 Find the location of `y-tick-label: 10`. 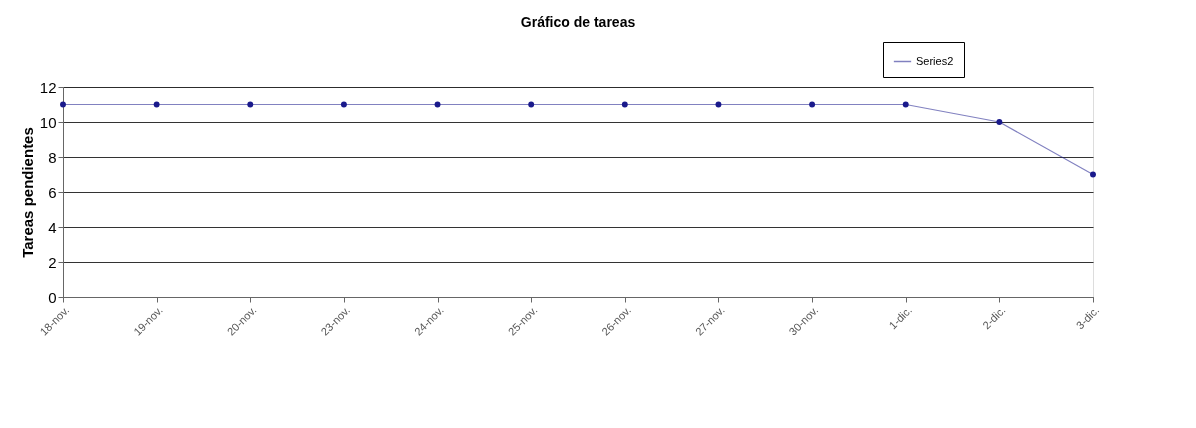

y-tick-label: 10 is located at coordinates (48, 122).